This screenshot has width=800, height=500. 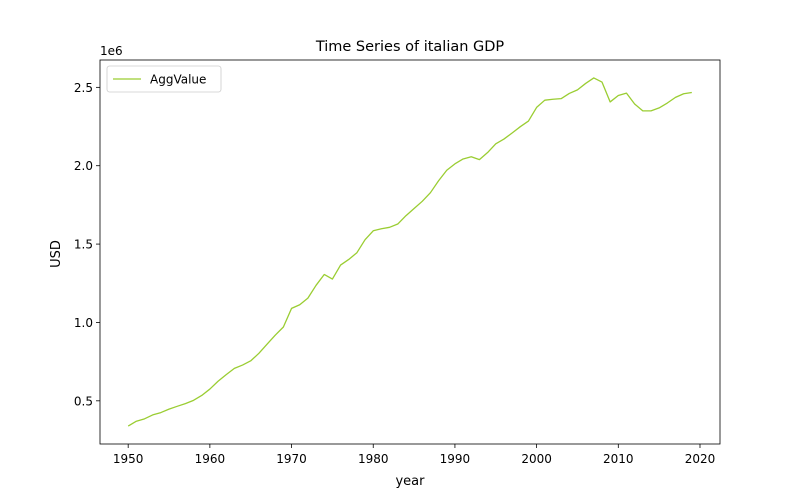 What do you see at coordinates (111, 51) in the screenshot?
I see `y-axis-offset-label: 1e6` at bounding box center [111, 51].